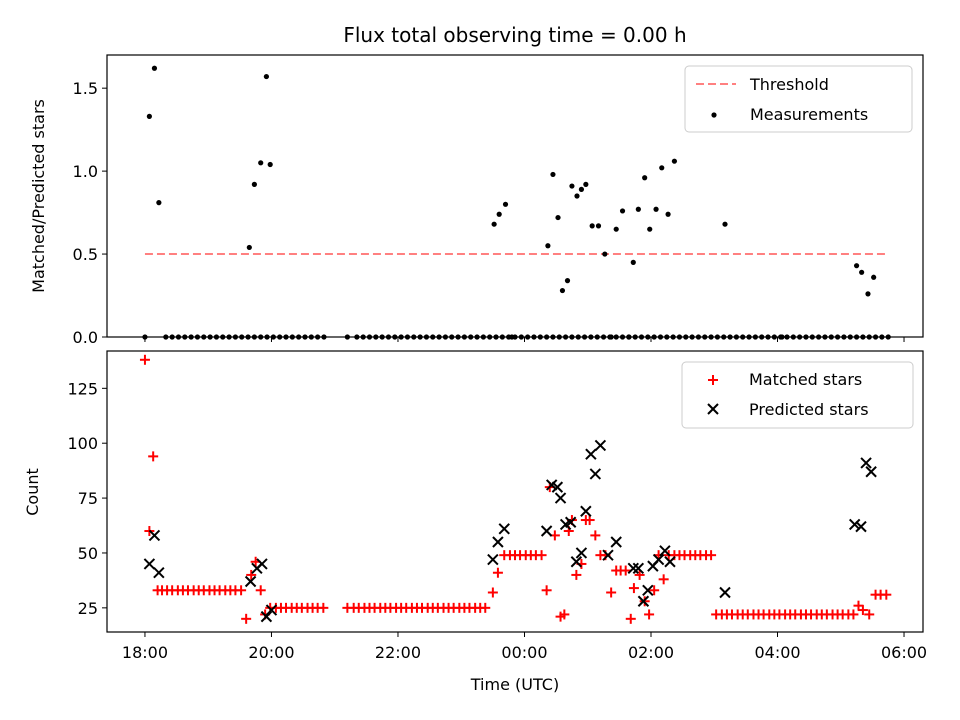 Image resolution: width=960 pixels, height=720 pixels. Describe the element at coordinates (809, 114) in the screenshot. I see `legend-measurements-label: Measurements` at that location.